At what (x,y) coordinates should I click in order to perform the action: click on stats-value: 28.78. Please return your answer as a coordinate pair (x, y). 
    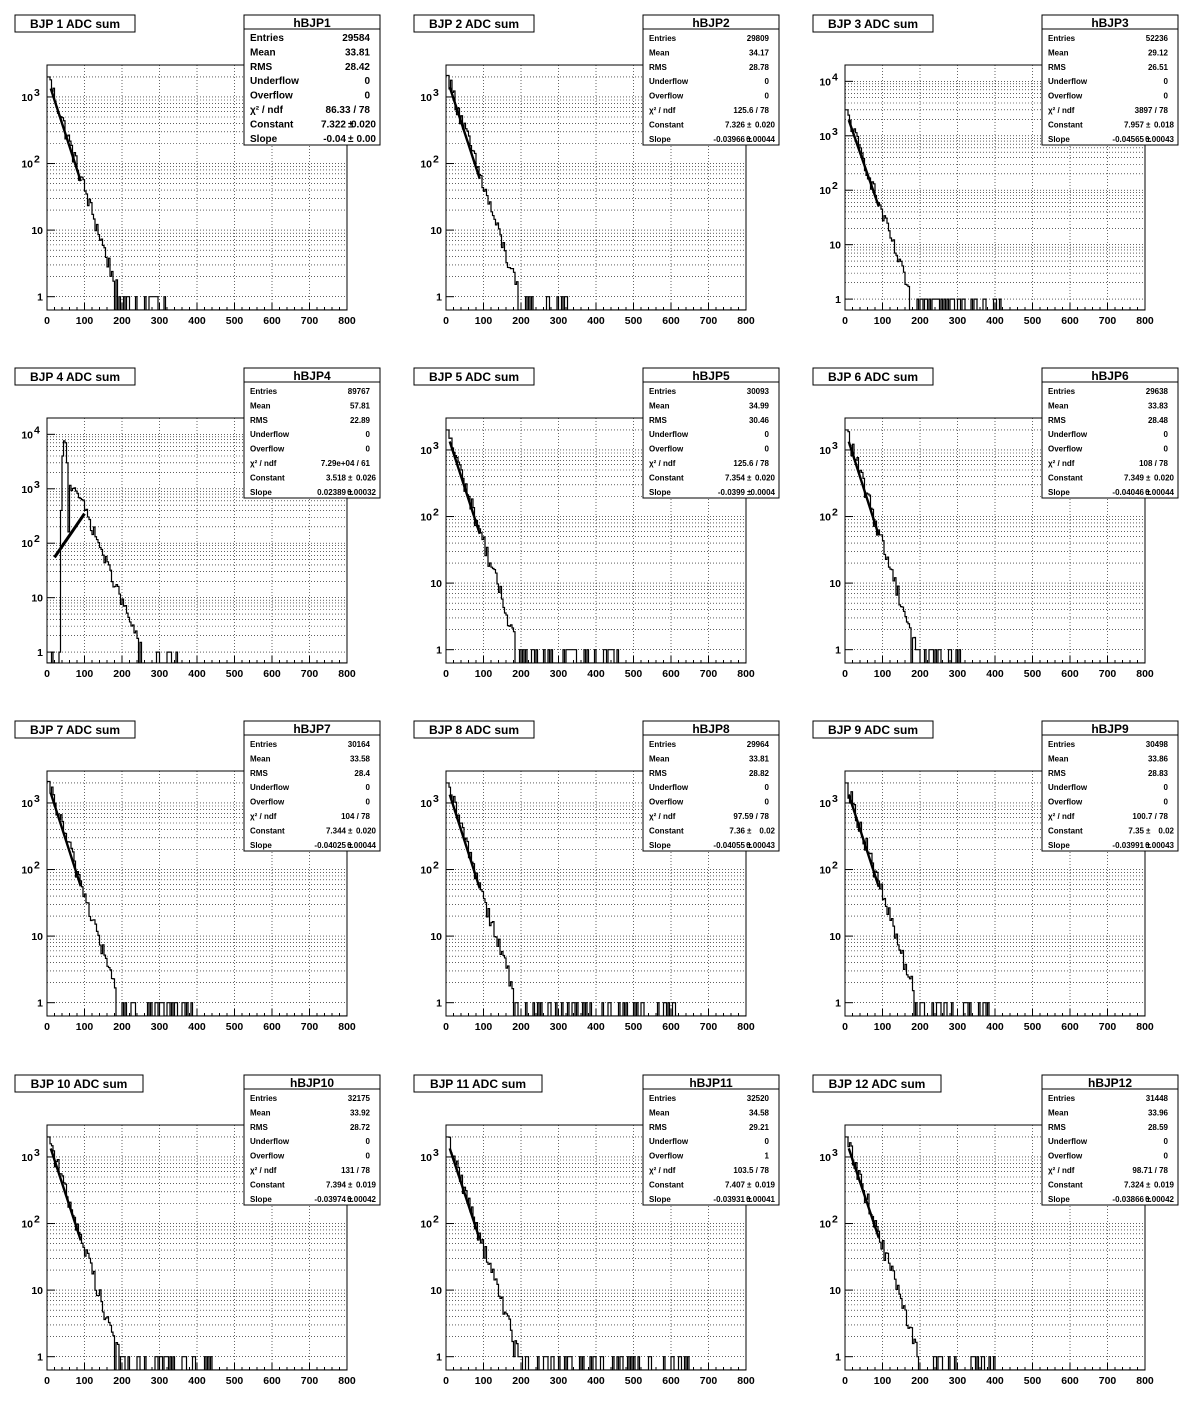
    Looking at the image, I should click on (759, 67).